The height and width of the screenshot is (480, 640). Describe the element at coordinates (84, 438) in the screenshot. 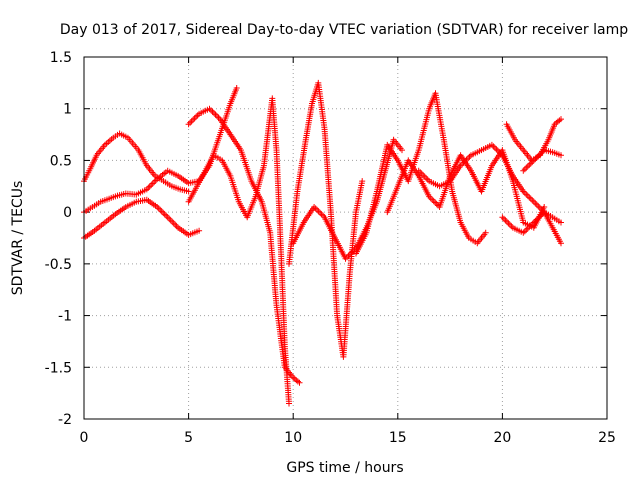

I see `x-tick-label: 0` at that location.